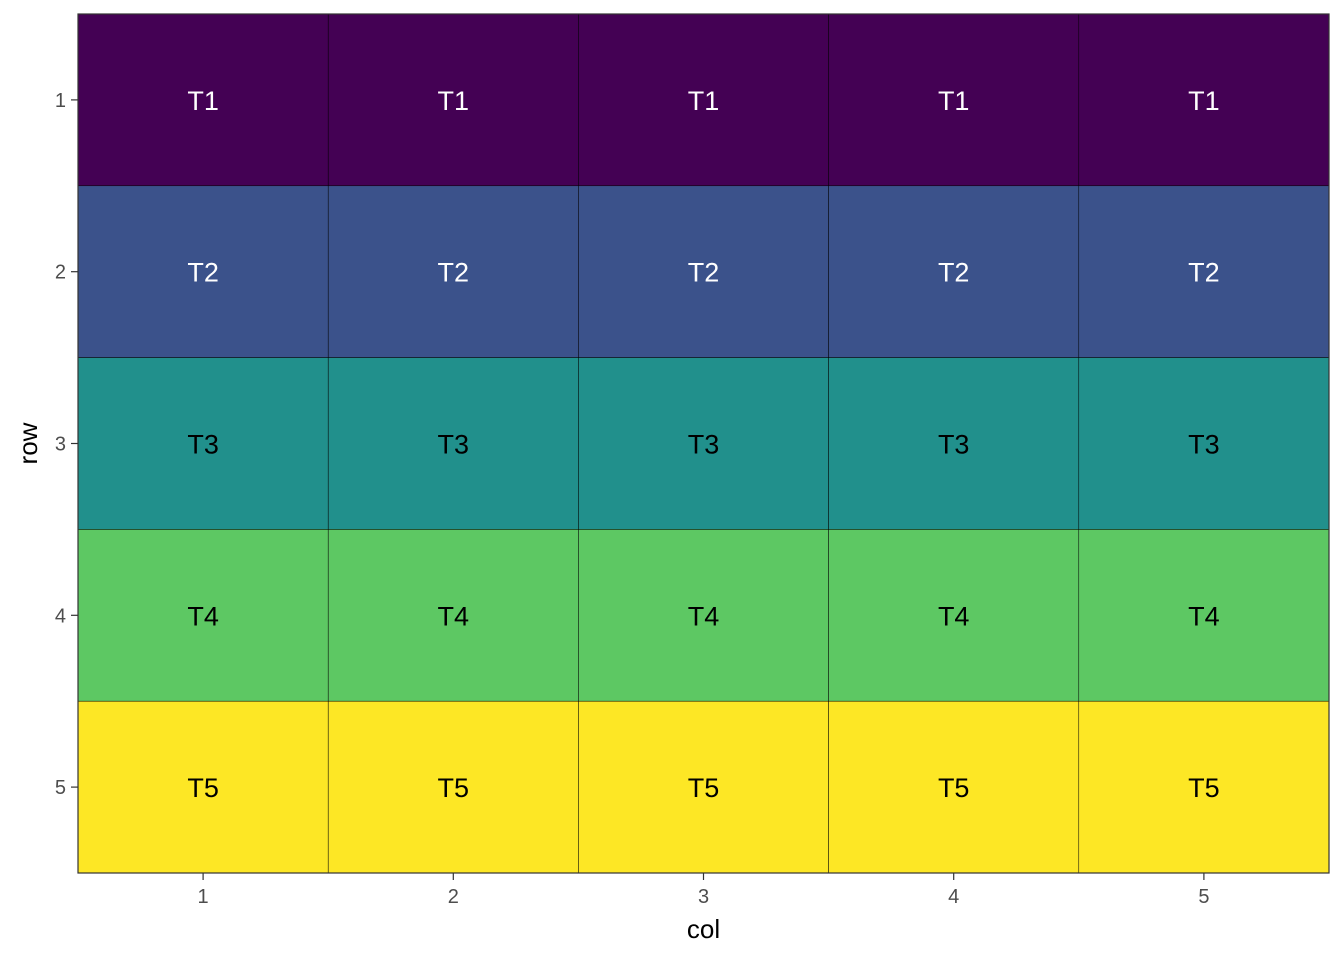  I want to click on tile-label-r2-c5: T2, so click(1204, 273).